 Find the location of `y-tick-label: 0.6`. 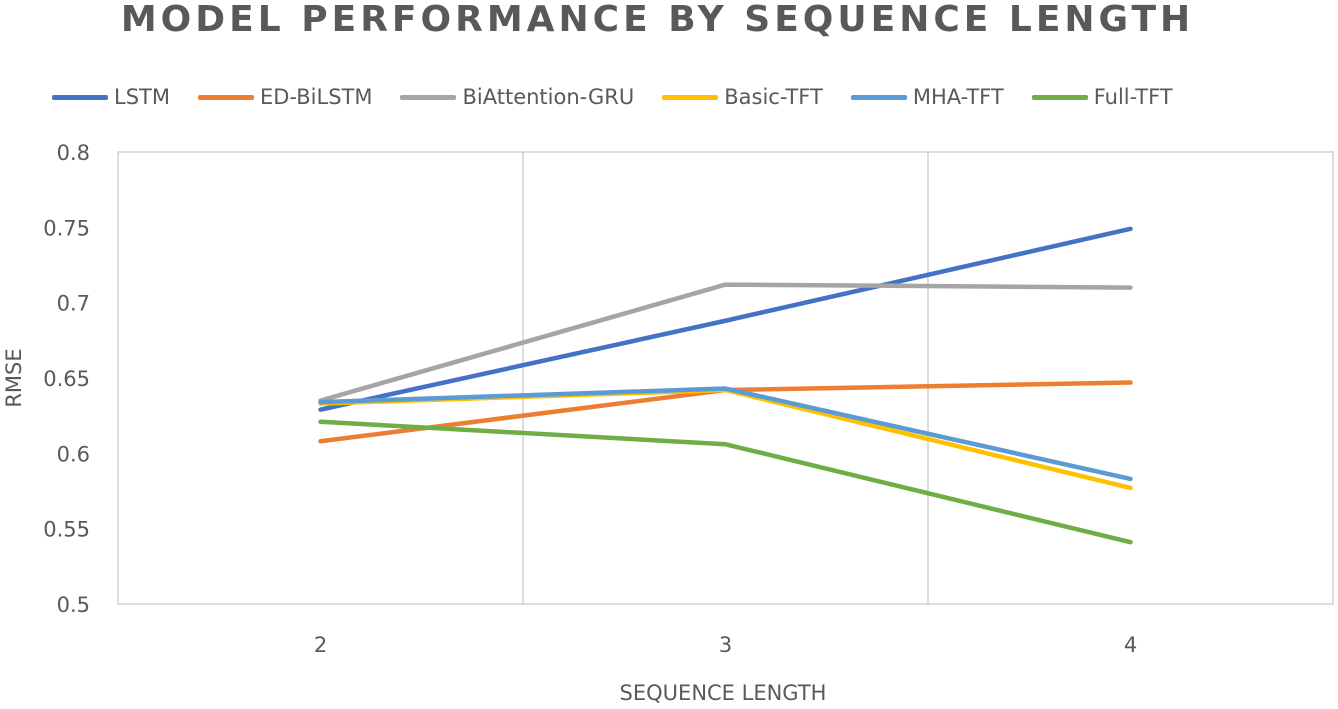

y-tick-label: 0.6 is located at coordinates (73, 454).